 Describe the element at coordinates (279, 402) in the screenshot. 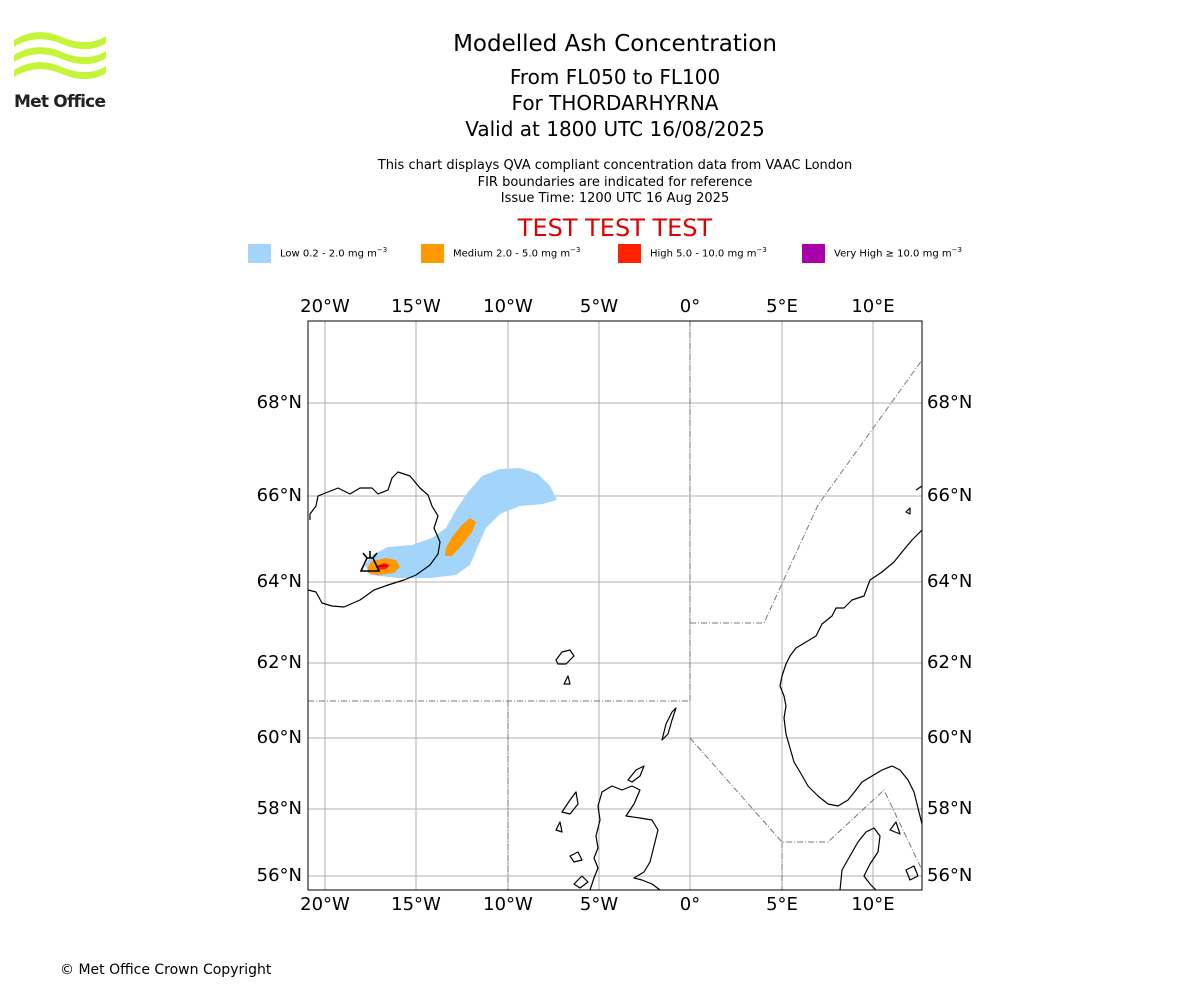

I see `lat-label-left-68n: 68°N` at that location.